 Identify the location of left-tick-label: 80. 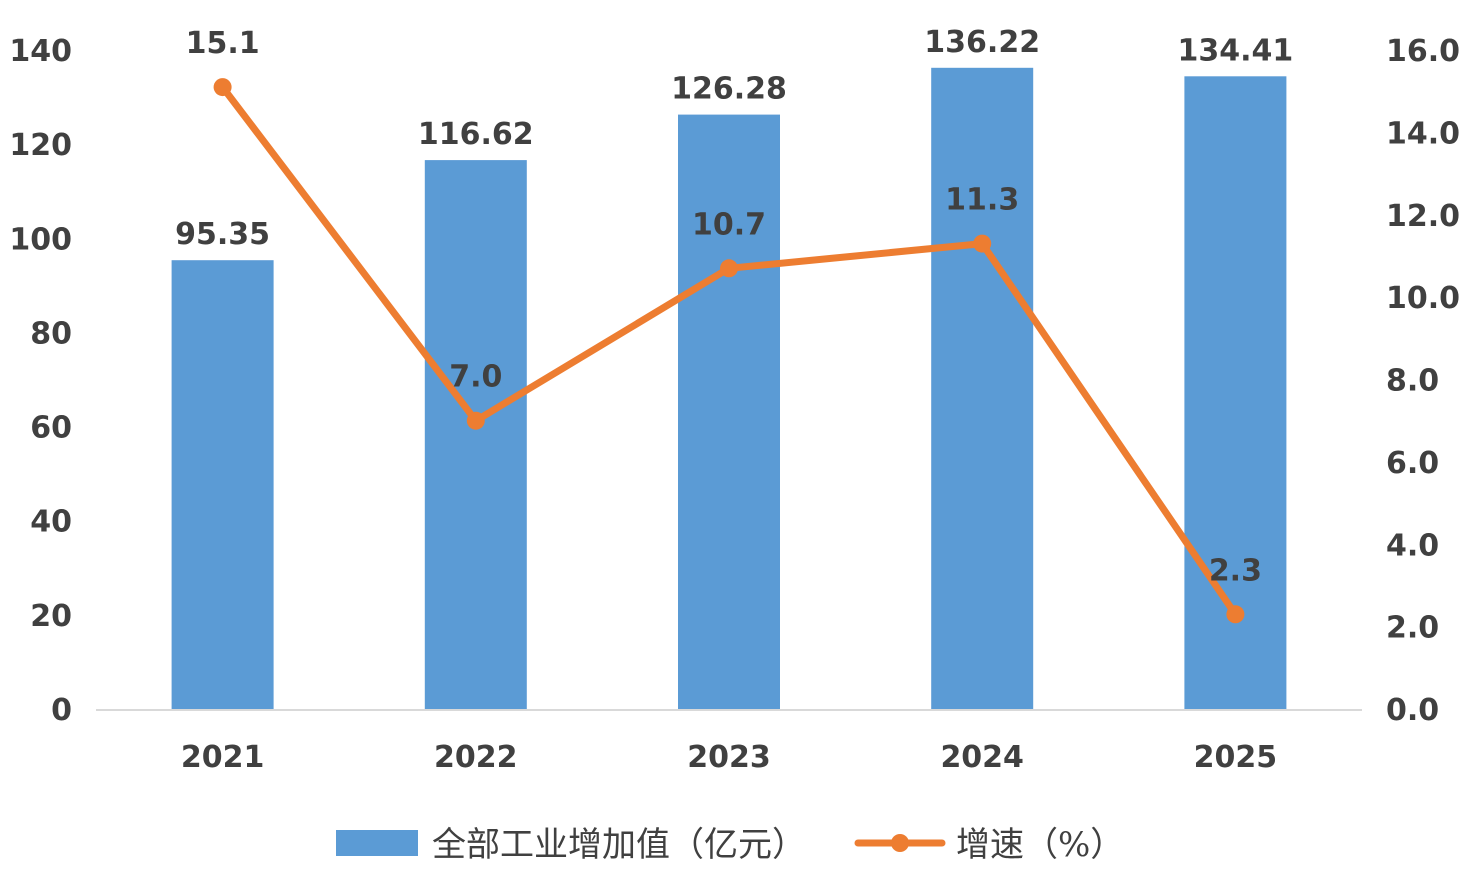
(51, 333).